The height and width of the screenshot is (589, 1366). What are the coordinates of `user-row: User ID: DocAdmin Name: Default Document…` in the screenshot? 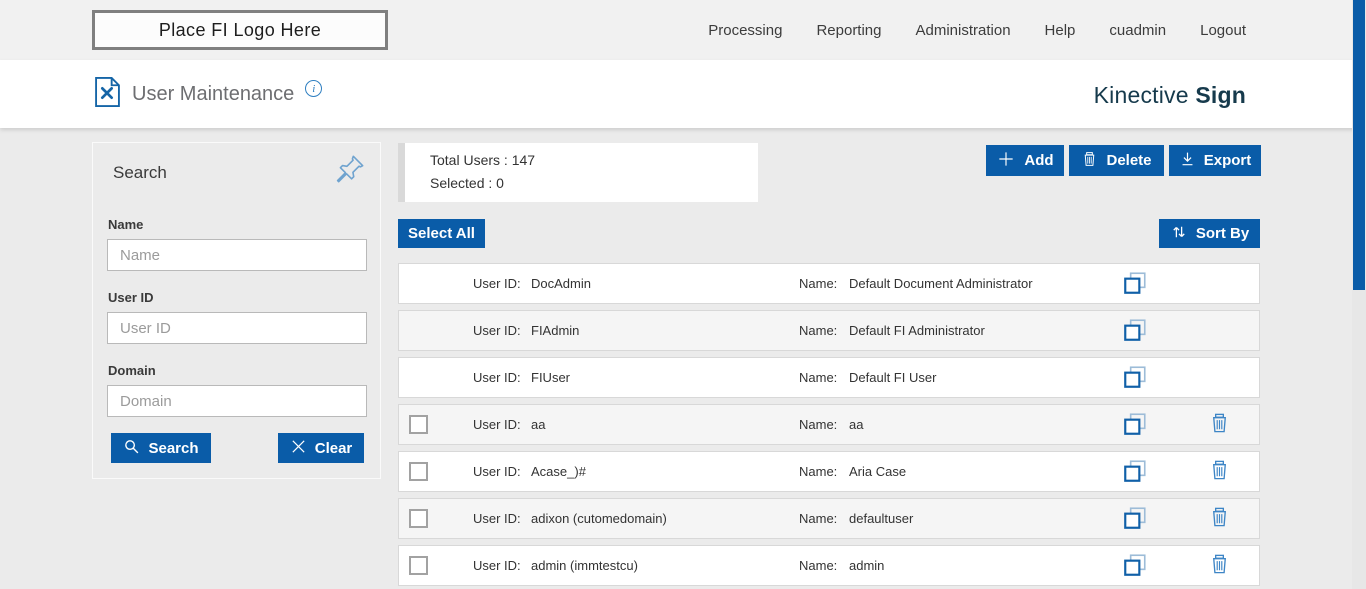 It's located at (829, 283).